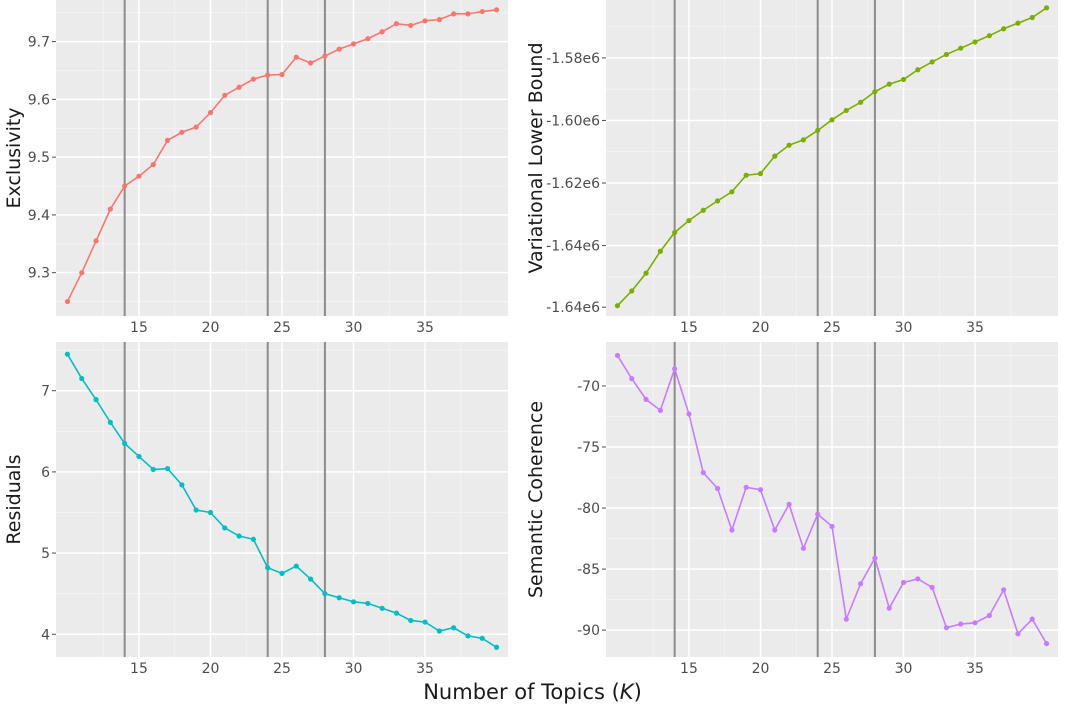 This screenshot has width=1065, height=712. Describe the element at coordinates (45, 473) in the screenshot. I see `residuals-y-tick-label: 6` at that location.